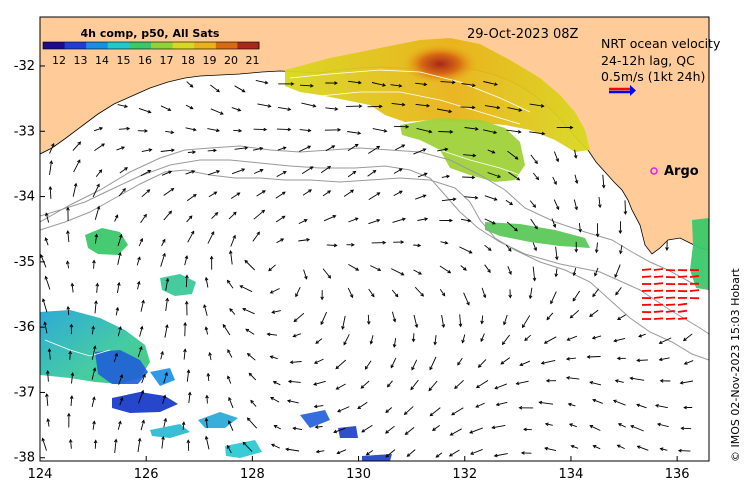  I want to click on y-tick-label: -34, so click(24, 197).